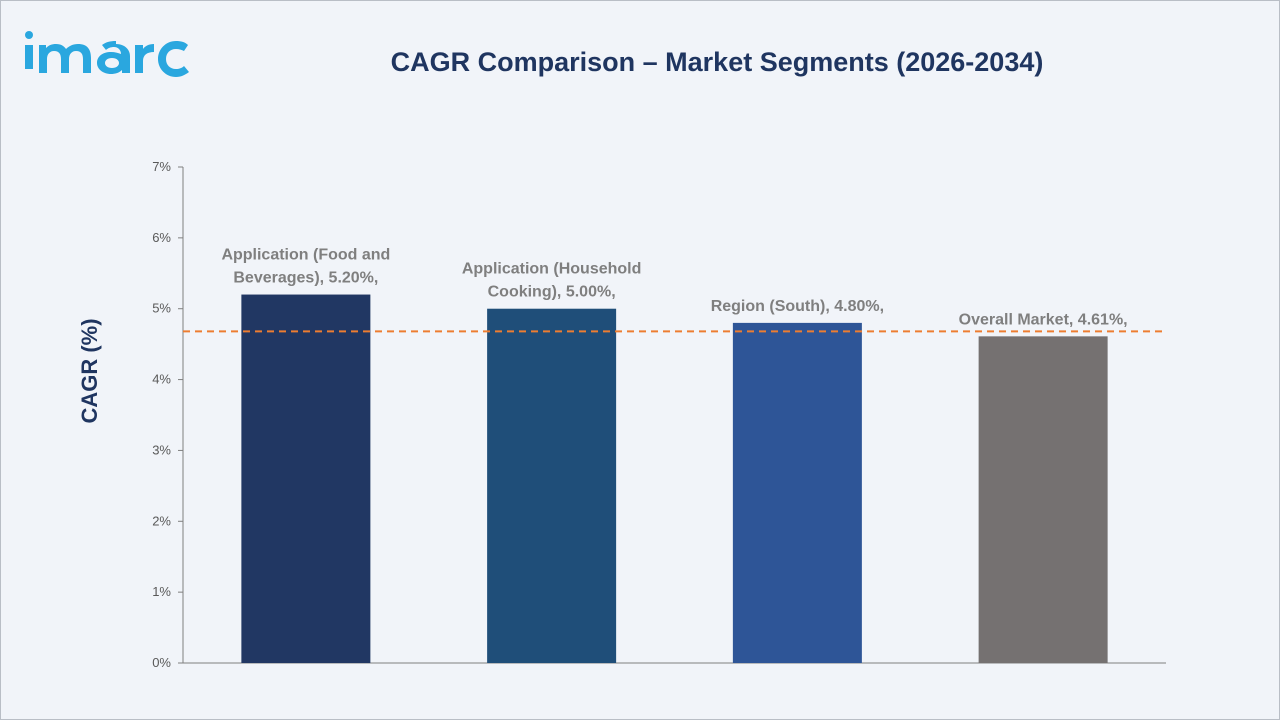 This screenshot has height=721, width=1280. Describe the element at coordinates (116, 55) in the screenshot. I see `imarc-logo` at that location.